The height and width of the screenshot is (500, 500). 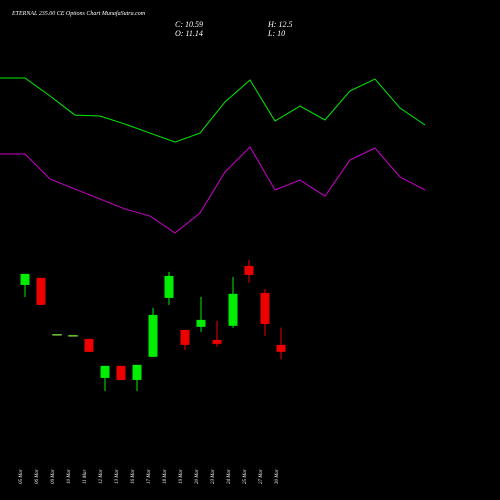 What do you see at coordinates (261, 476) in the screenshot?
I see `x-tick-label: 27 Mar` at bounding box center [261, 476].